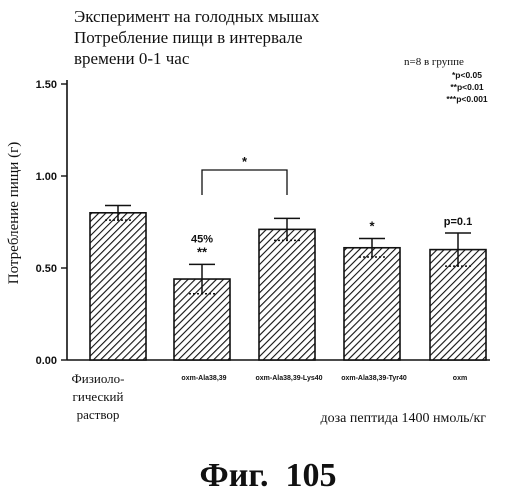  I want to click on significance-legend: *p<0.05 **p<0.01 ***p<0.001, so click(467, 87).